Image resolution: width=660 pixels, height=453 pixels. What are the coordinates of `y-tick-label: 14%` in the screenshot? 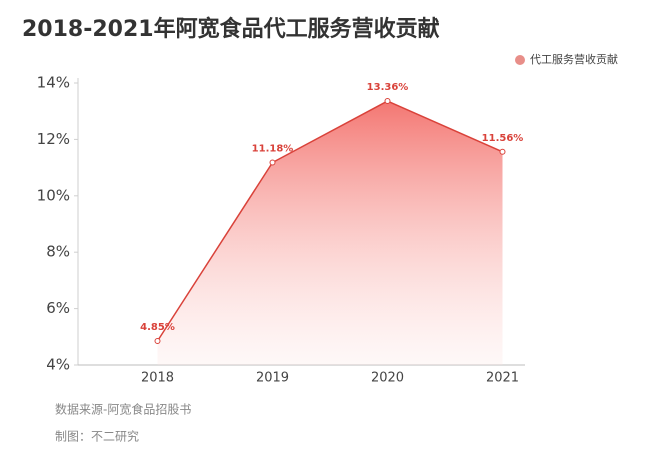 It's located at (53, 83).